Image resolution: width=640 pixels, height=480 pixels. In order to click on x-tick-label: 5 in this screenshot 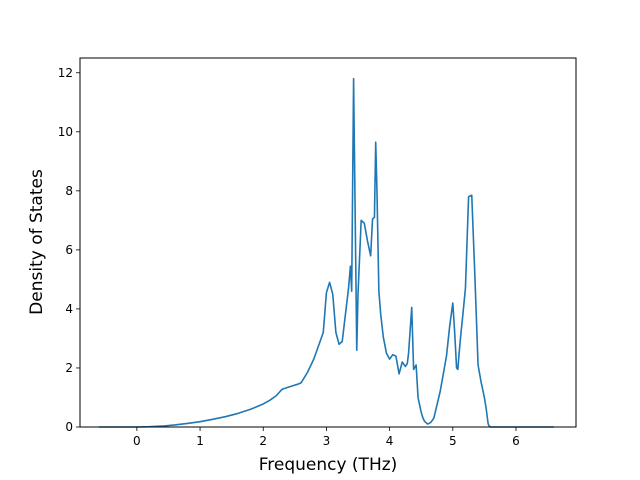, I will do `click(453, 441)`.